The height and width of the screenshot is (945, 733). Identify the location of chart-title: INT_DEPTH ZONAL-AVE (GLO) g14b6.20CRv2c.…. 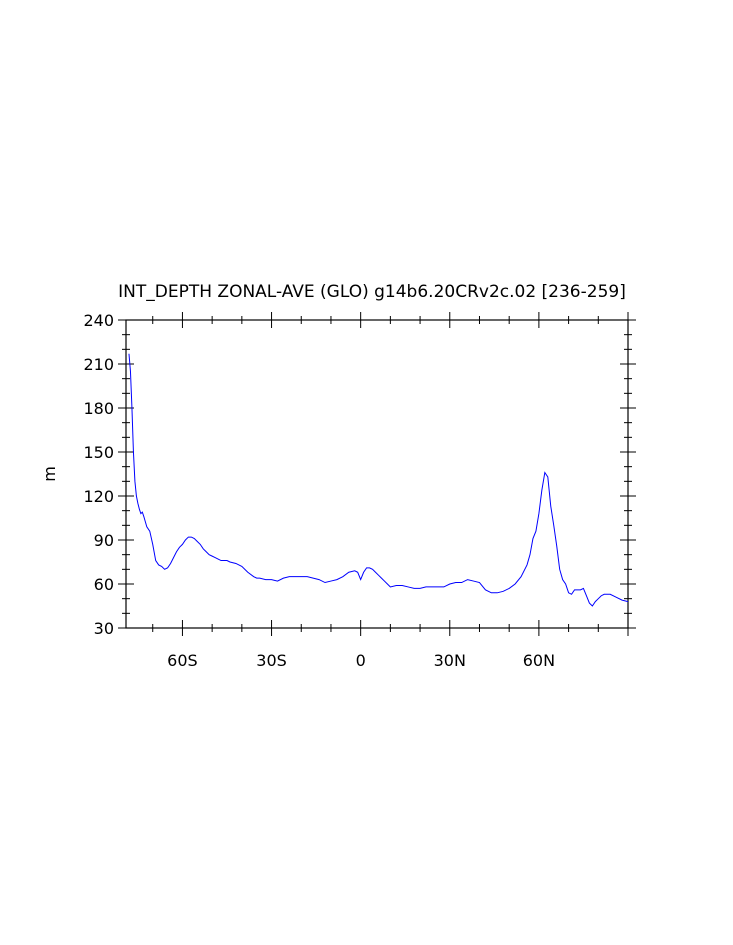
(372, 292).